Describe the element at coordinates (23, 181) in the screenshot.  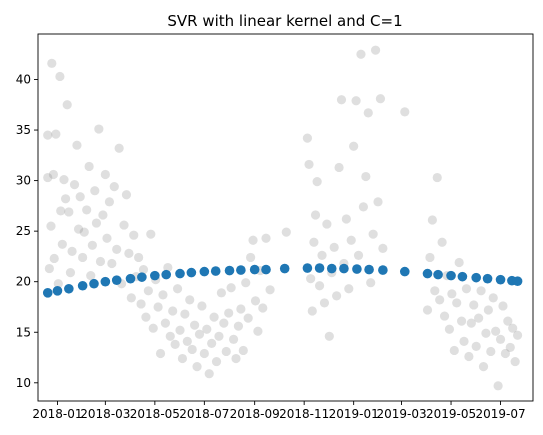
I see `y-tick-label-4: 30` at that location.